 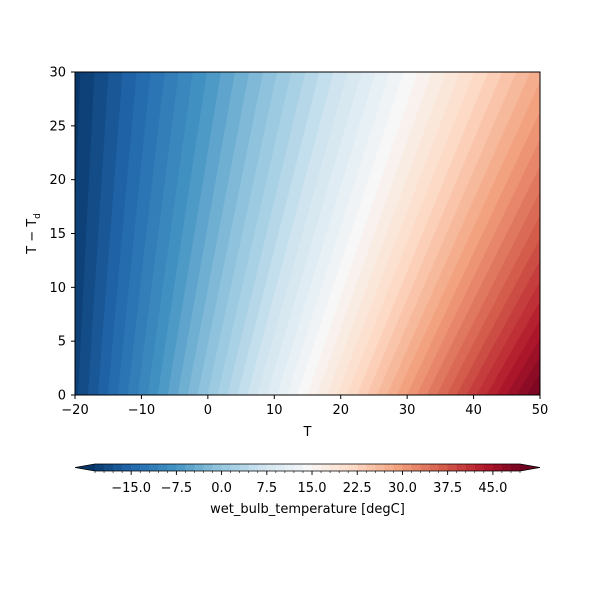 I want to click on colorbar-tick-label: 45.0, so click(x=492, y=488).